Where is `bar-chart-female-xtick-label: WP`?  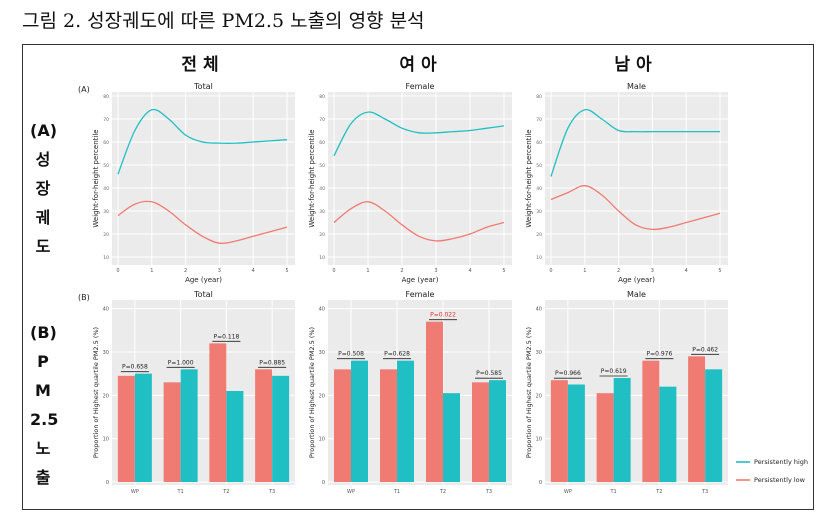 bar-chart-female-xtick-label: WP is located at coordinates (351, 492).